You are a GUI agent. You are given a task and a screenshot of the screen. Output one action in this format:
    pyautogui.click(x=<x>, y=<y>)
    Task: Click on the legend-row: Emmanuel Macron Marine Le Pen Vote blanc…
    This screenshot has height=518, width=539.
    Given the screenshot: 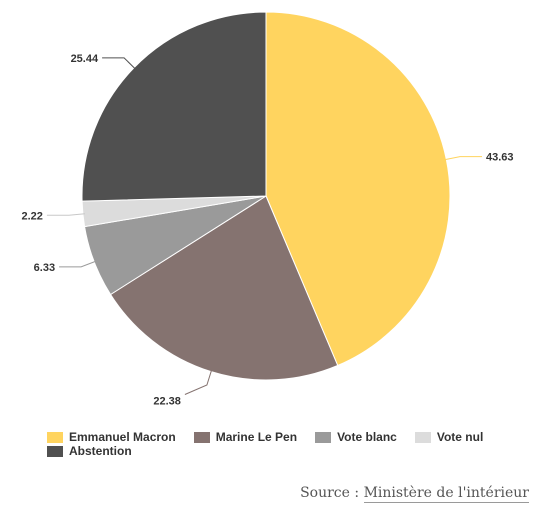 What is the action you would take?
    pyautogui.click(x=282, y=437)
    